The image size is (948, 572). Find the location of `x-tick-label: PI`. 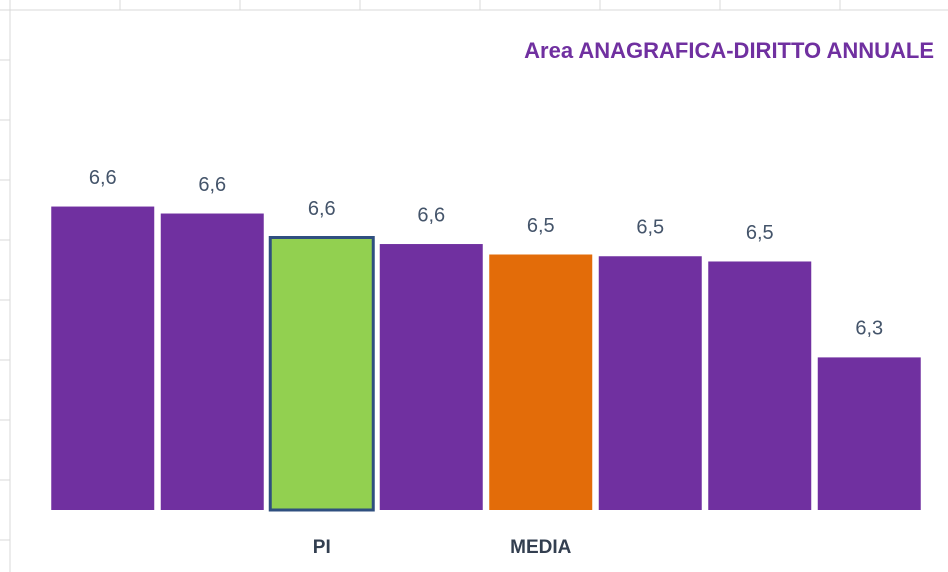

x-tick-label: PI is located at coordinates (322, 547).